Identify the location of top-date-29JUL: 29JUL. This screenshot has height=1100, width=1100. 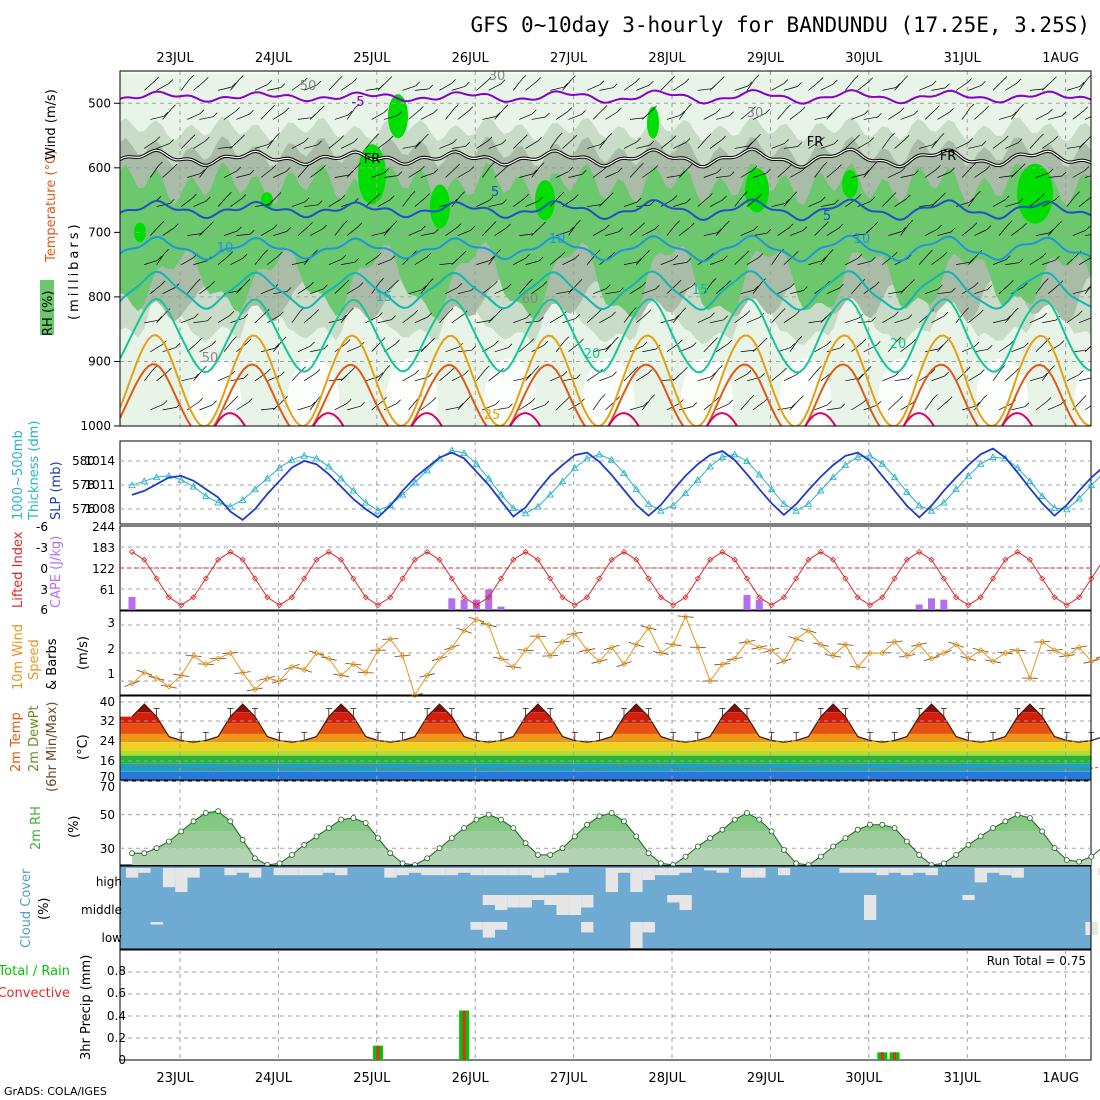
(766, 58).